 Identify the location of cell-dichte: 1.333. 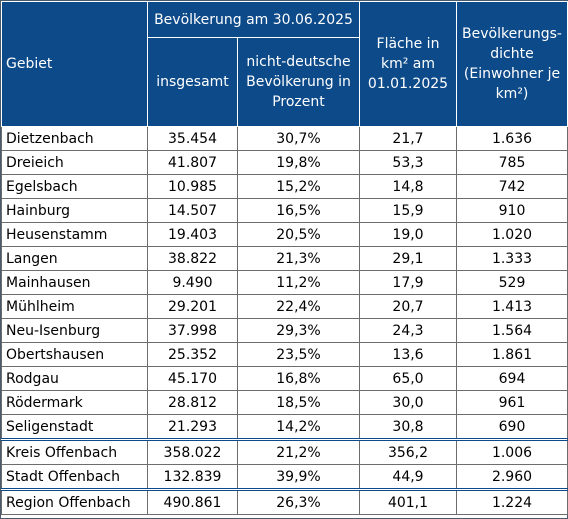
(512, 258).